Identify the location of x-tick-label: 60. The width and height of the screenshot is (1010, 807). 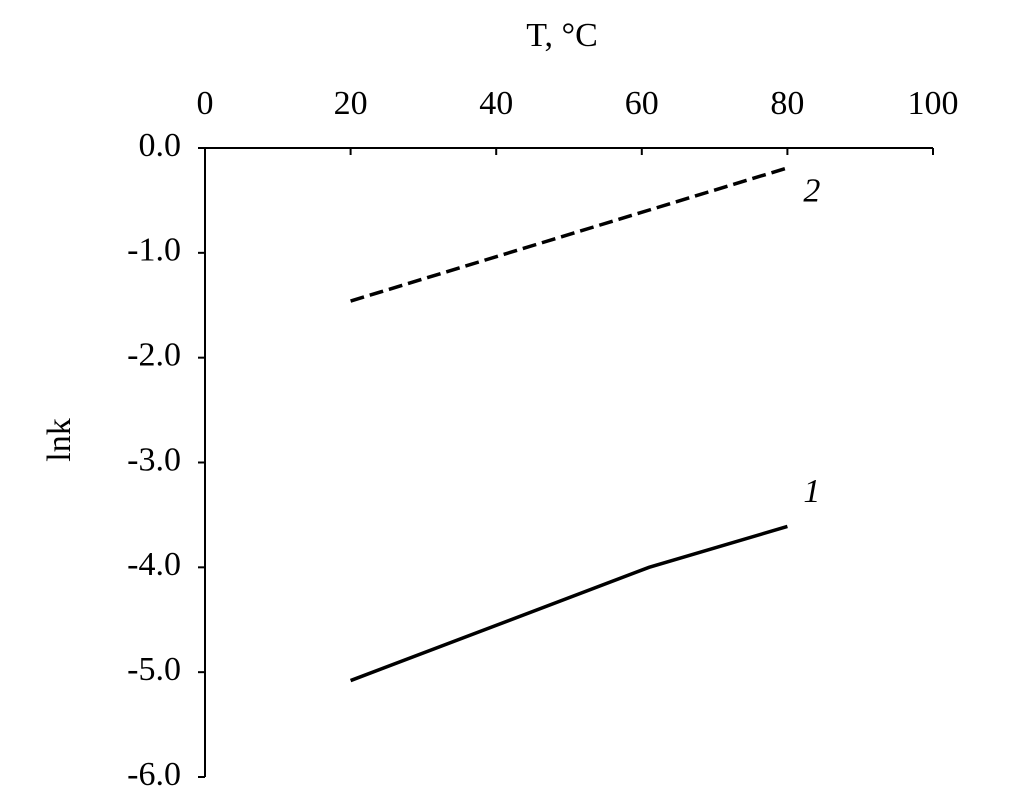
(642, 103).